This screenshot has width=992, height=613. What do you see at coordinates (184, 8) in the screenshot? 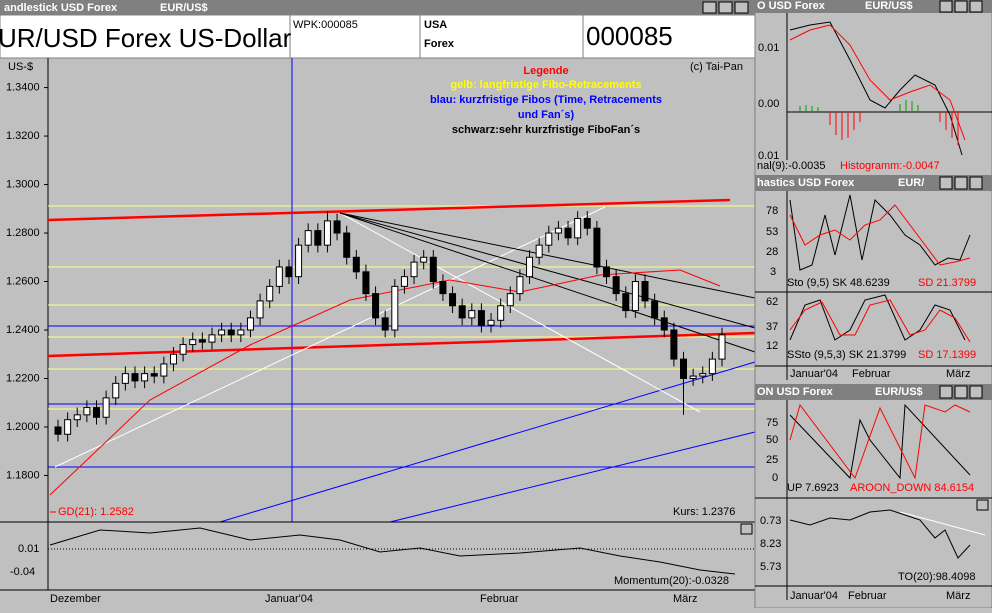
I see `window-subtitle: EUR/US$` at bounding box center [184, 8].